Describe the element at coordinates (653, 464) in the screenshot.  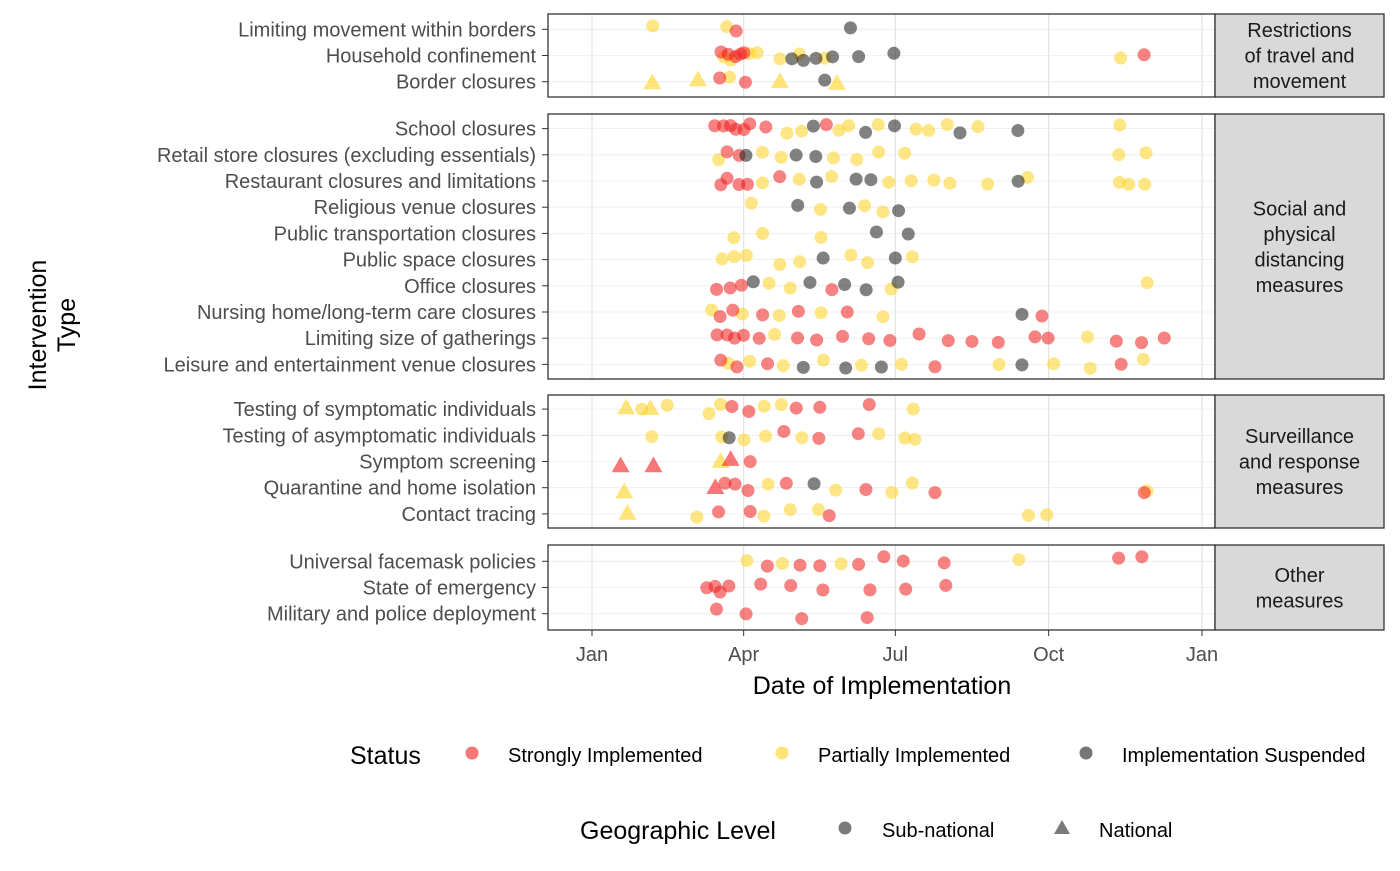
I see `data-point-strongly-implemented-national` at that location.